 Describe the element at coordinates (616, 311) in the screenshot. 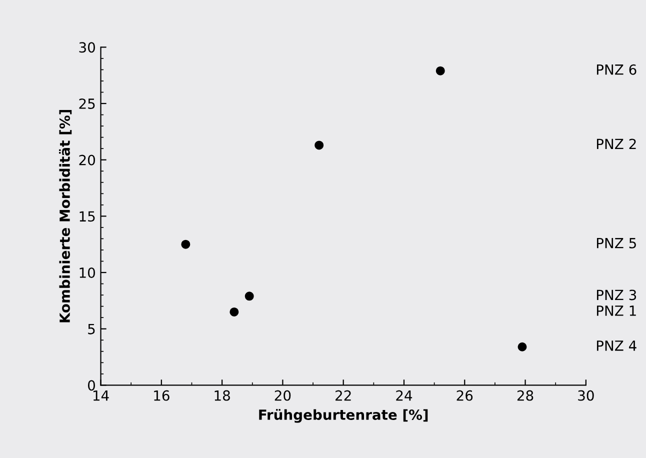

I see `text: PNZ 1` at that location.